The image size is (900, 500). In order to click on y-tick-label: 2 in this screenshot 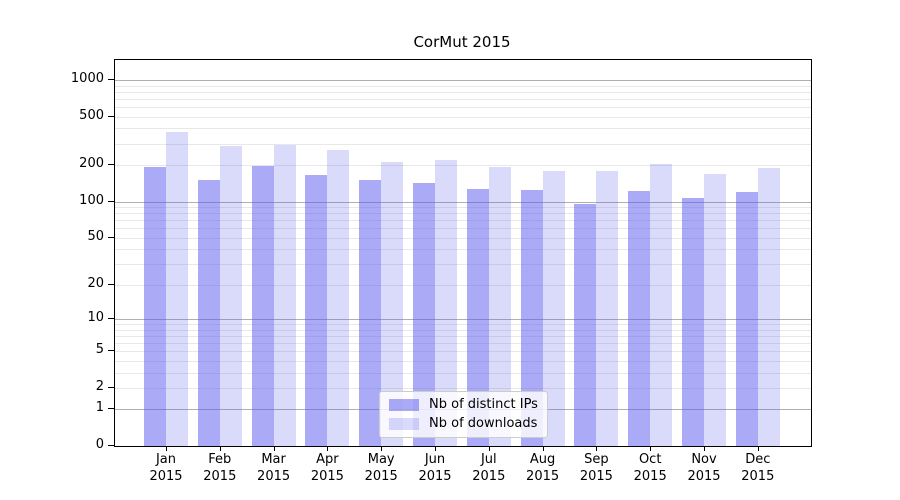, I will do `click(99, 386)`.